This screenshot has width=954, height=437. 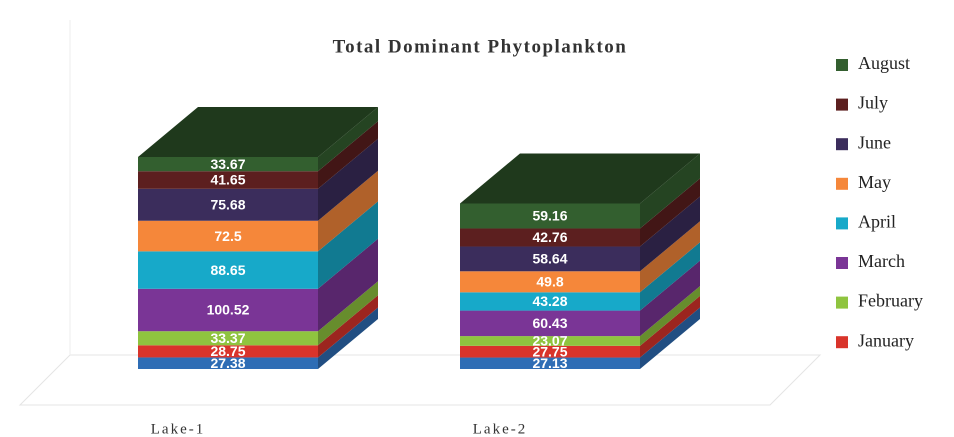 I want to click on data-label: 59.16, so click(x=549, y=216).